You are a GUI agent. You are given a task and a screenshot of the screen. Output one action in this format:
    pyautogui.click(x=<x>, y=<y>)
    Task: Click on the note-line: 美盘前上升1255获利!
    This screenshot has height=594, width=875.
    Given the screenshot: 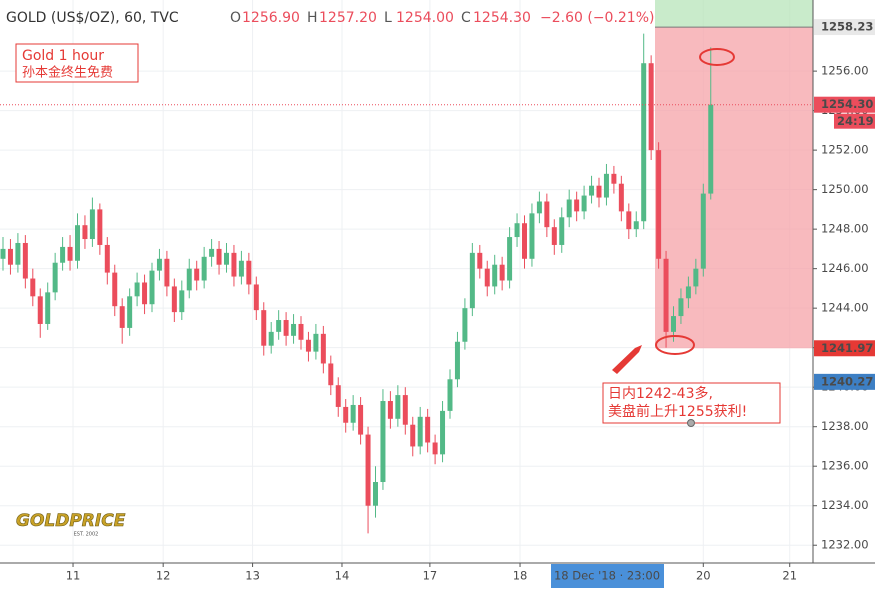 What is the action you would take?
    pyautogui.click(x=677, y=411)
    